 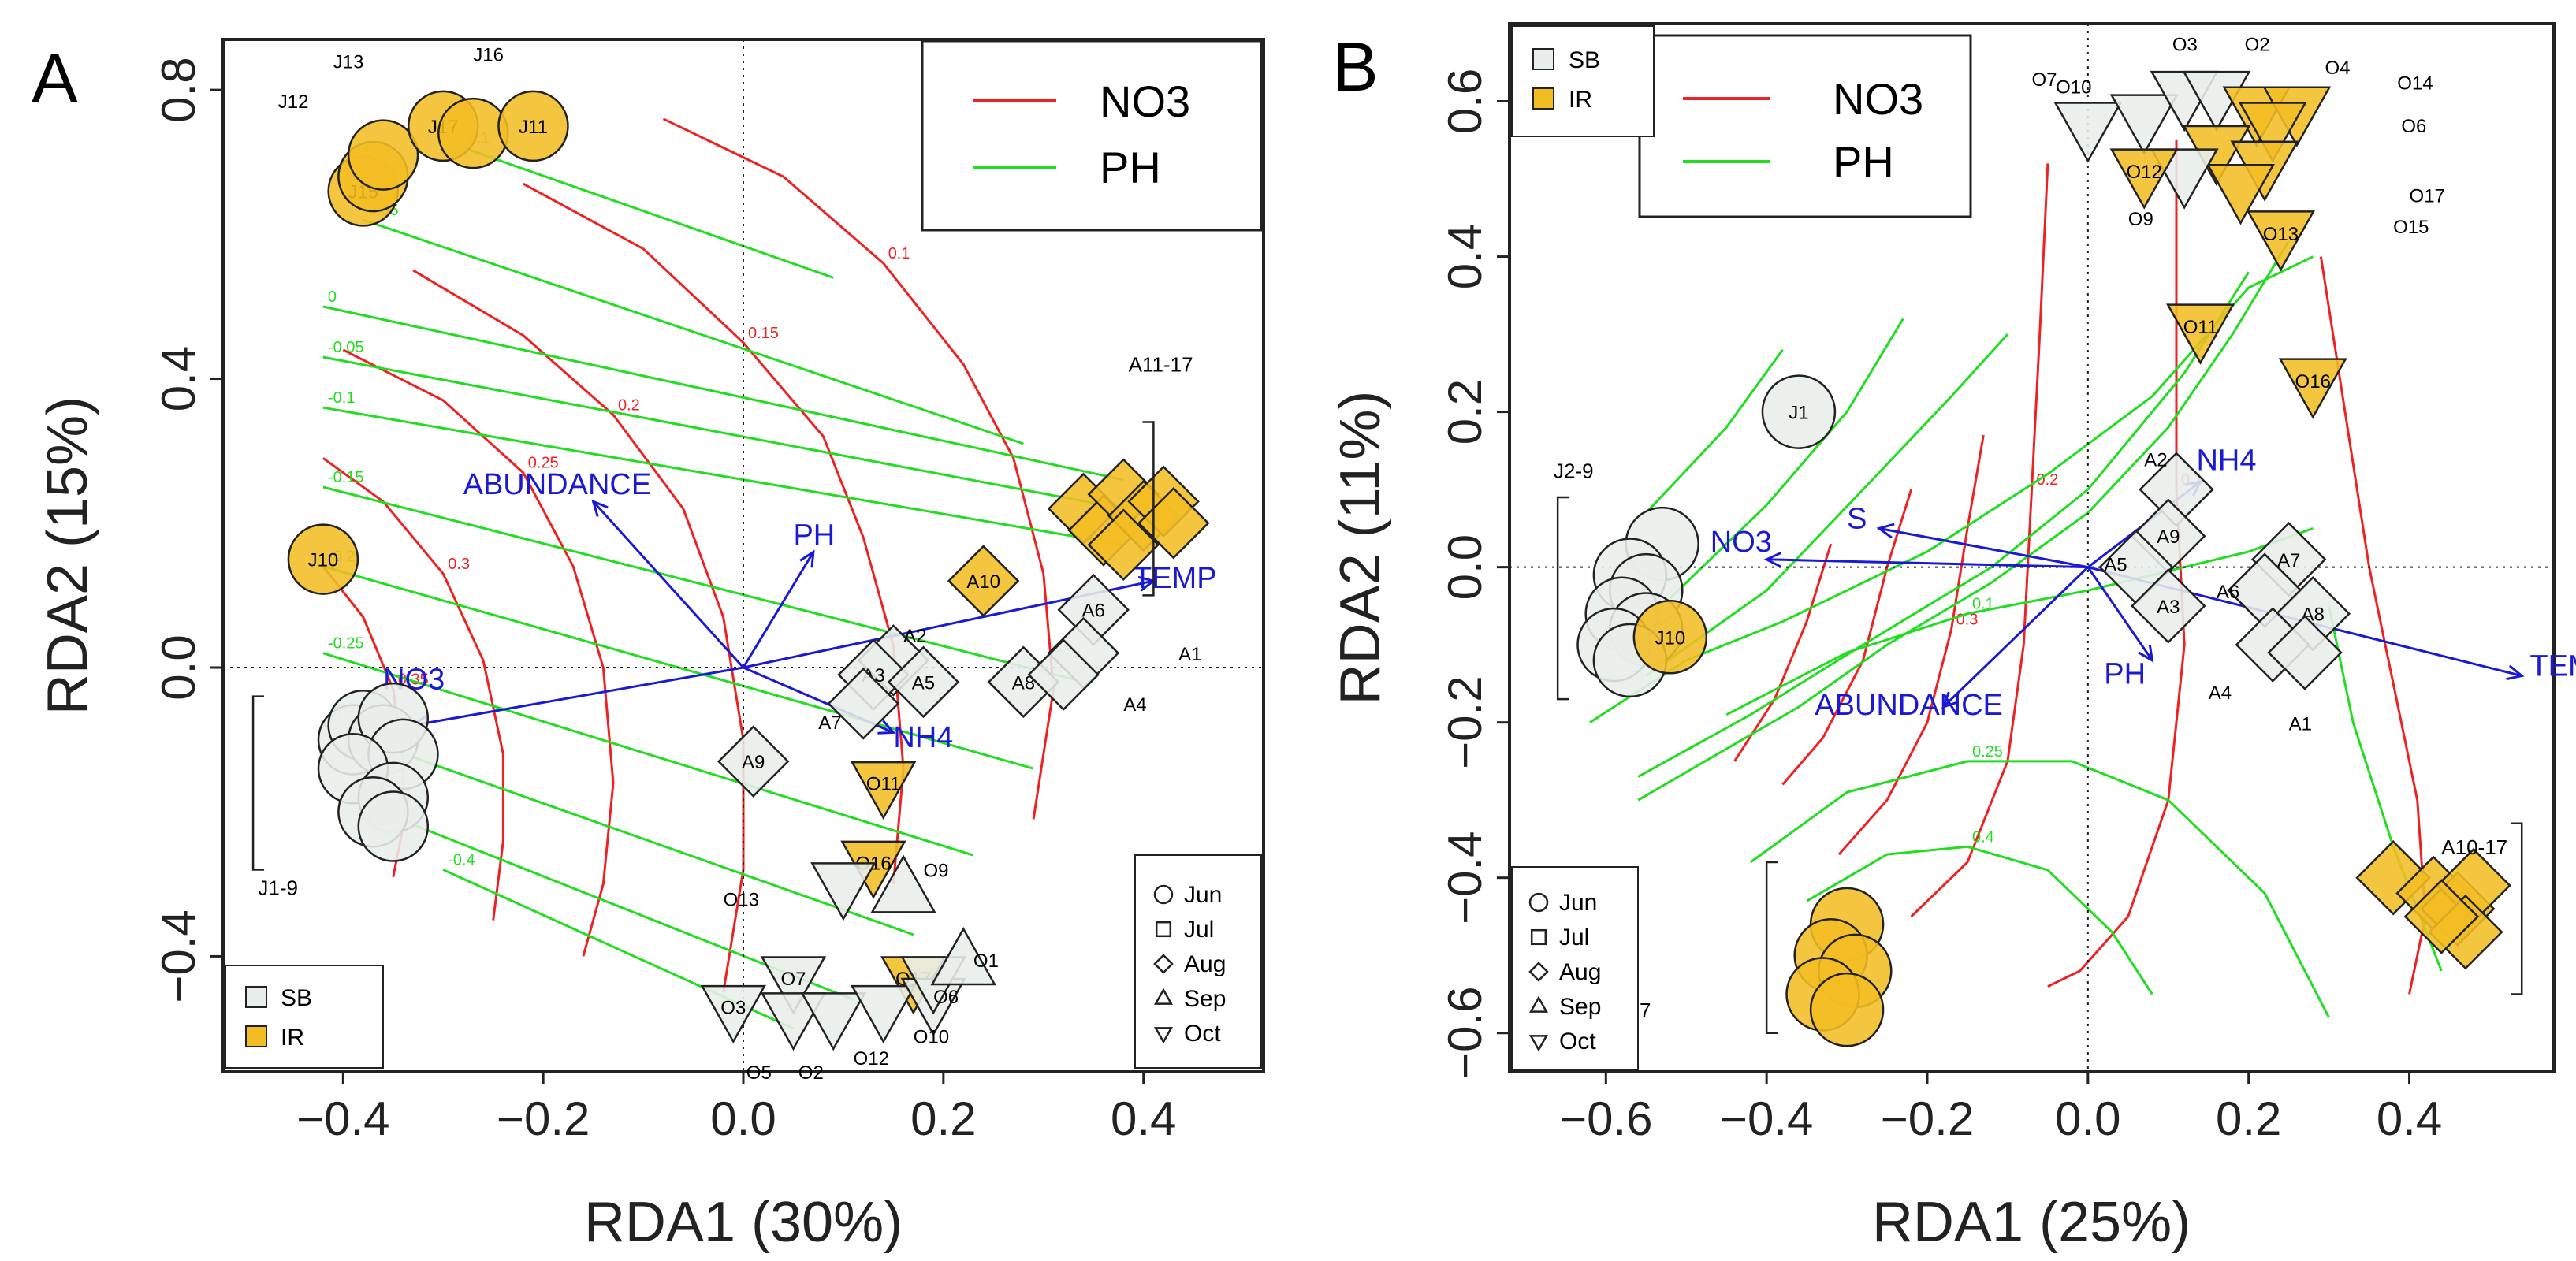 What do you see at coordinates (2305, 652) in the screenshot?
I see `panel-b-point-a1` at bounding box center [2305, 652].